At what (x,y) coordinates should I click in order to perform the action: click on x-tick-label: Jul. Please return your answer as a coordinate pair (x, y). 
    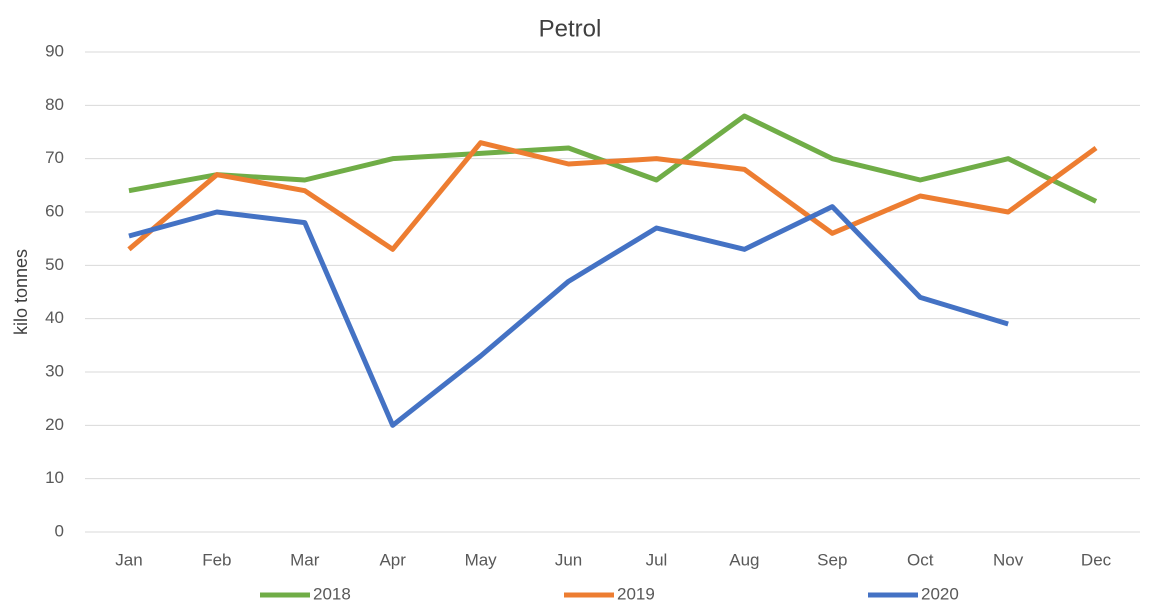
    Looking at the image, I should click on (657, 559).